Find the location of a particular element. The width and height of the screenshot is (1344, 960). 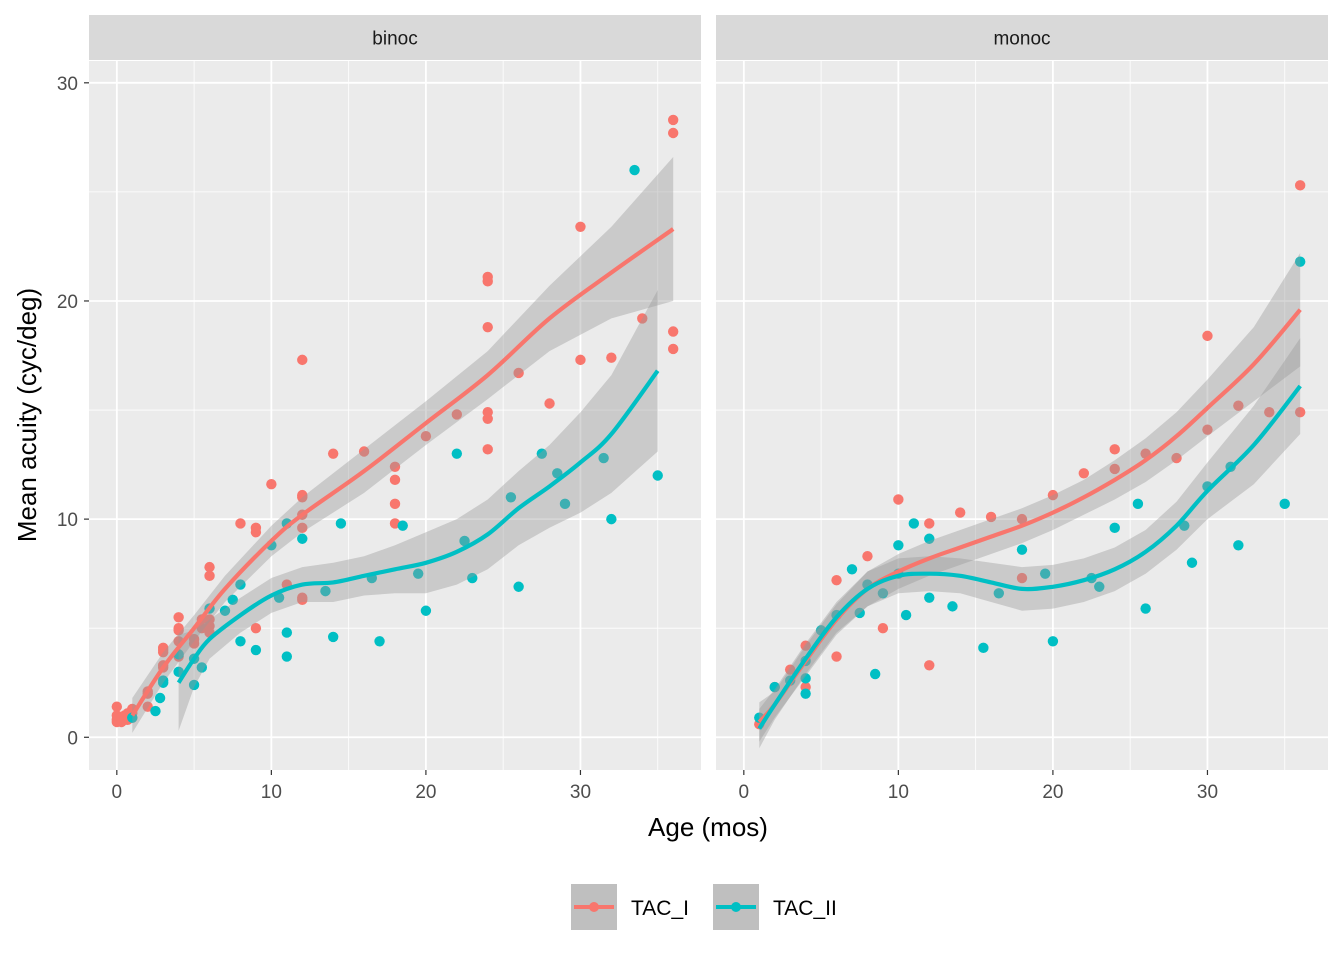

strip-label-binoc: binoc is located at coordinates (394, 39).